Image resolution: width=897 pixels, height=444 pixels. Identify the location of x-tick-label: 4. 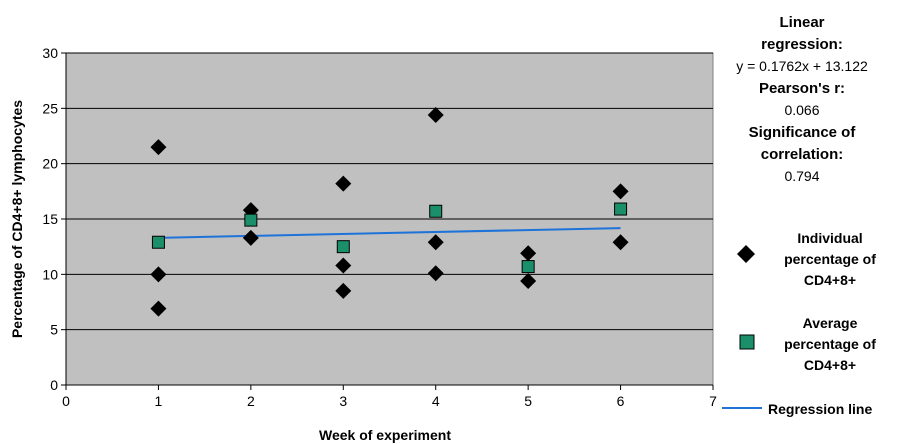
(436, 401).